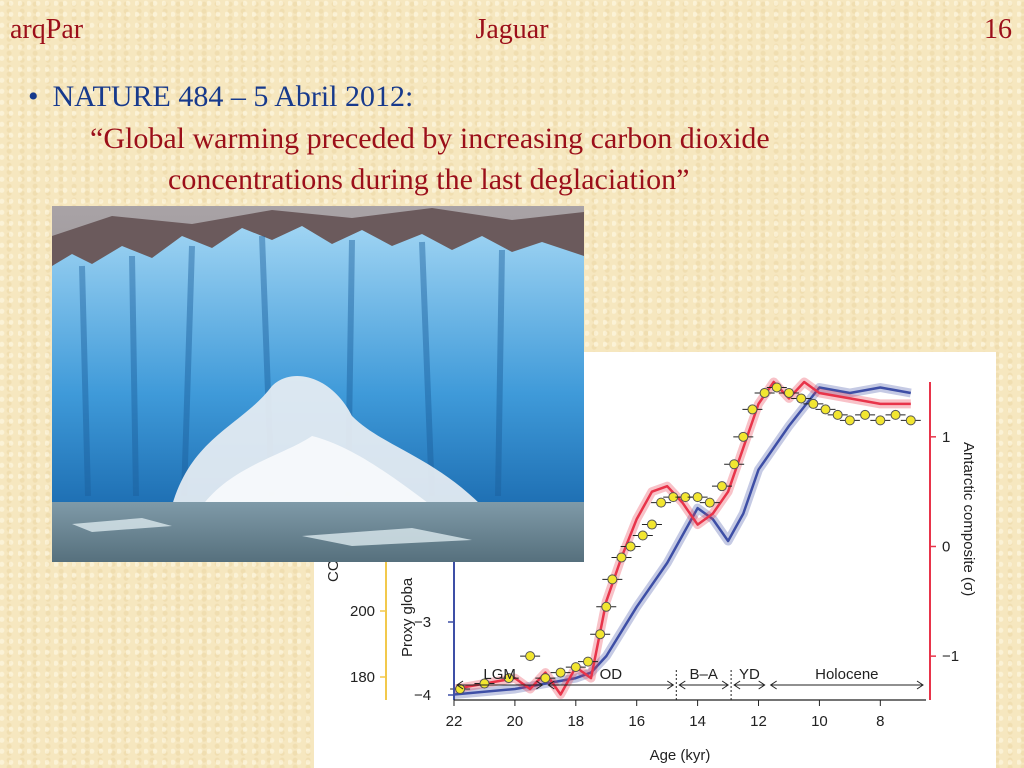 Image resolution: width=1024 pixels, height=768 pixels. Describe the element at coordinates (704, 674) in the screenshot. I see `period-label: B–A` at that location.